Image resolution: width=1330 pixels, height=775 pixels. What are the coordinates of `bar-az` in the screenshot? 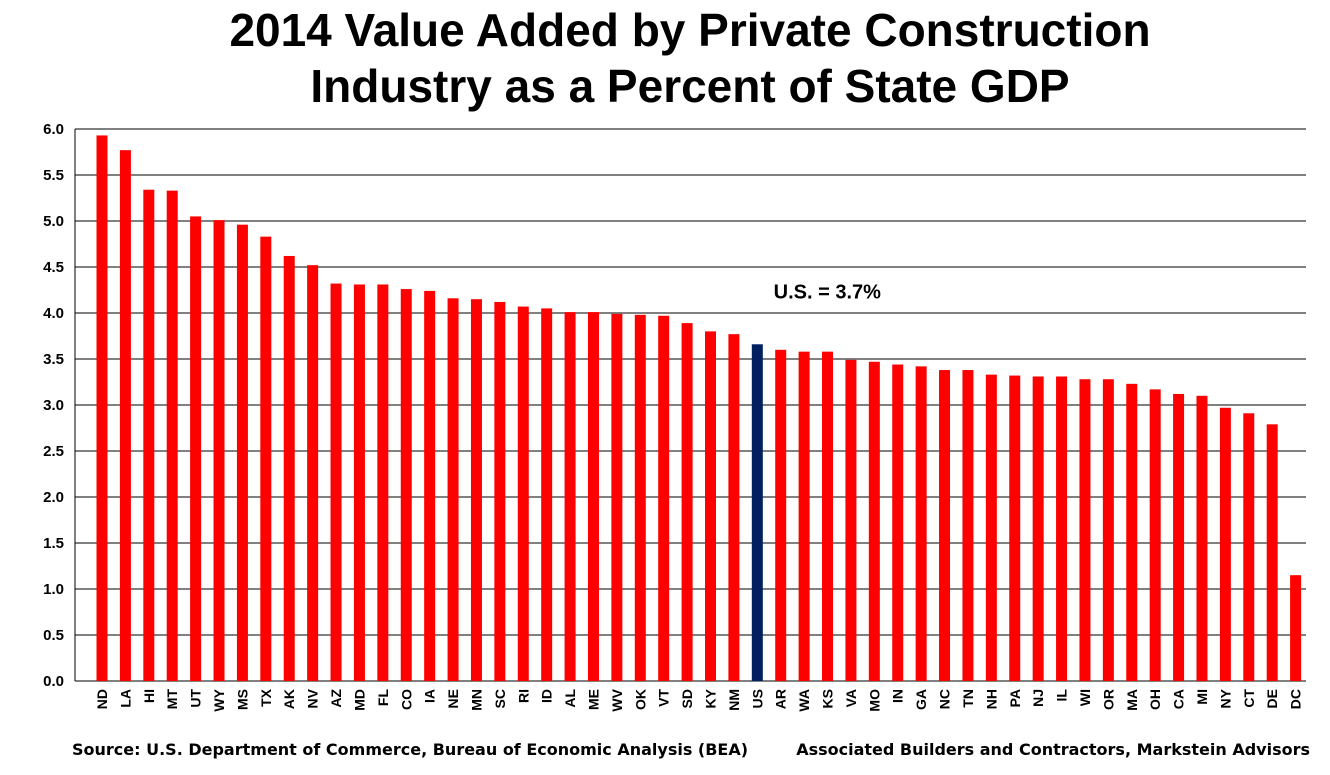 It's located at (336, 482).